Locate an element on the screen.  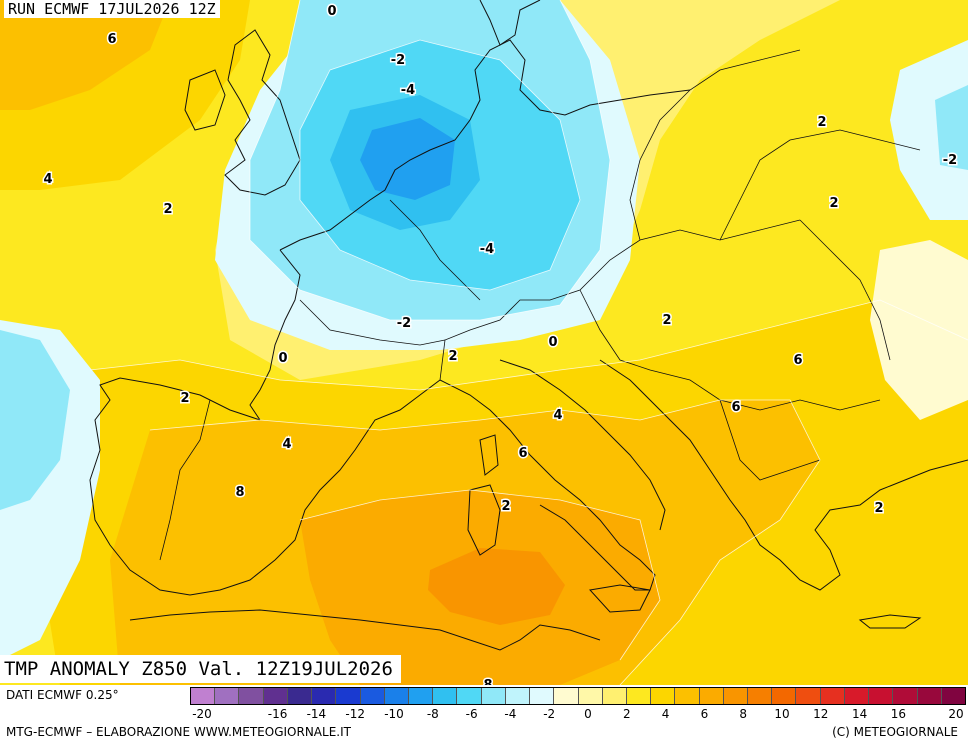
color-scale-label: 8 is located at coordinates (743, 714).